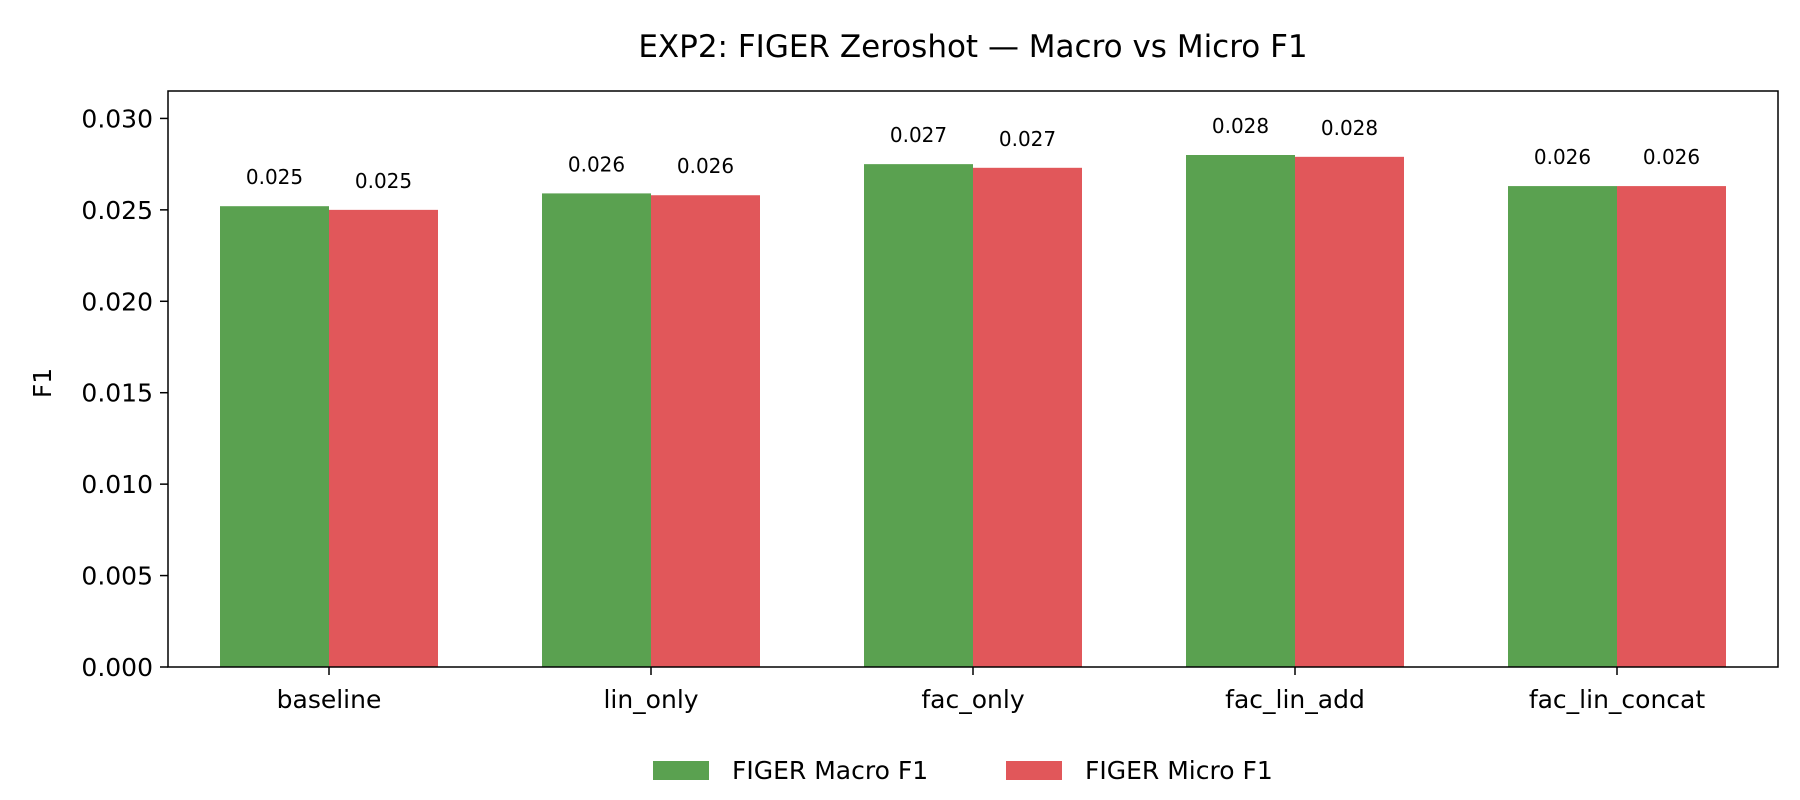 The image size is (1800, 800). What do you see at coordinates (383, 438) in the screenshot?
I see `bar-baseline-micro` at bounding box center [383, 438].